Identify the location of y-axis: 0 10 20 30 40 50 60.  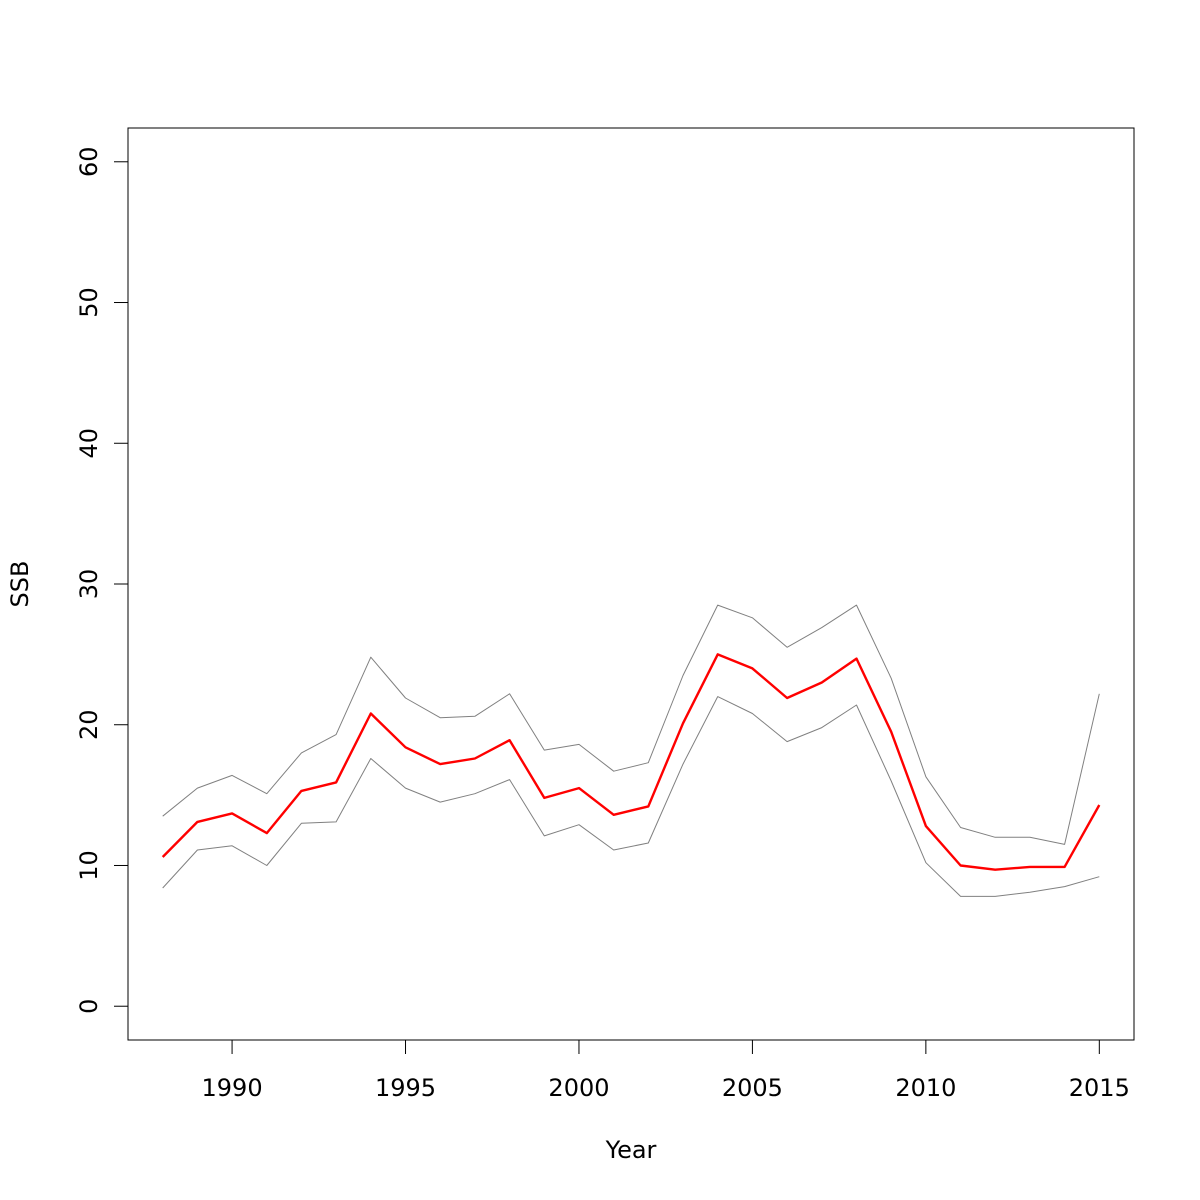
(102, 580).